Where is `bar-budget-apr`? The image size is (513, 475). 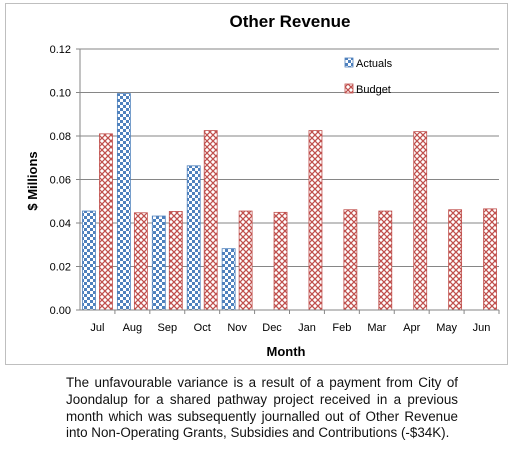 bar-budget-apr is located at coordinates (420, 221).